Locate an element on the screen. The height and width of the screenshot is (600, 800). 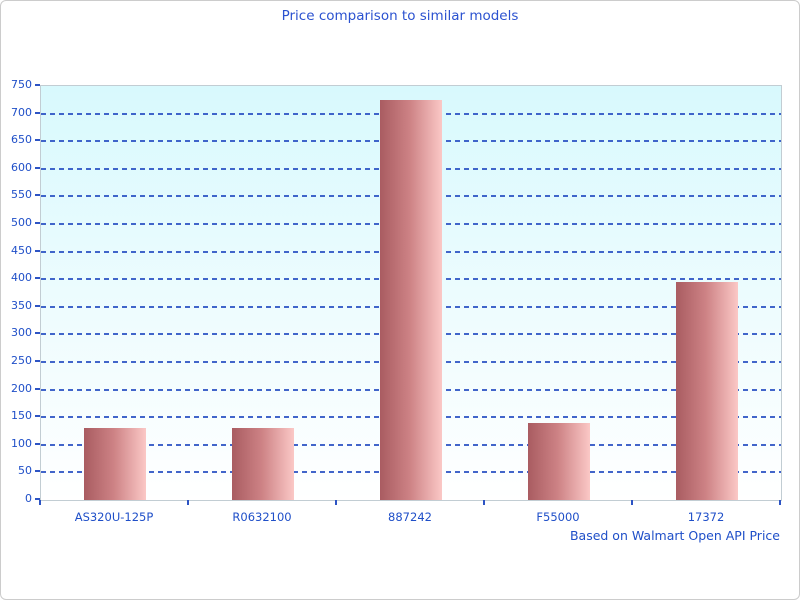
y-axis-label-100: 100 is located at coordinates (21, 443).